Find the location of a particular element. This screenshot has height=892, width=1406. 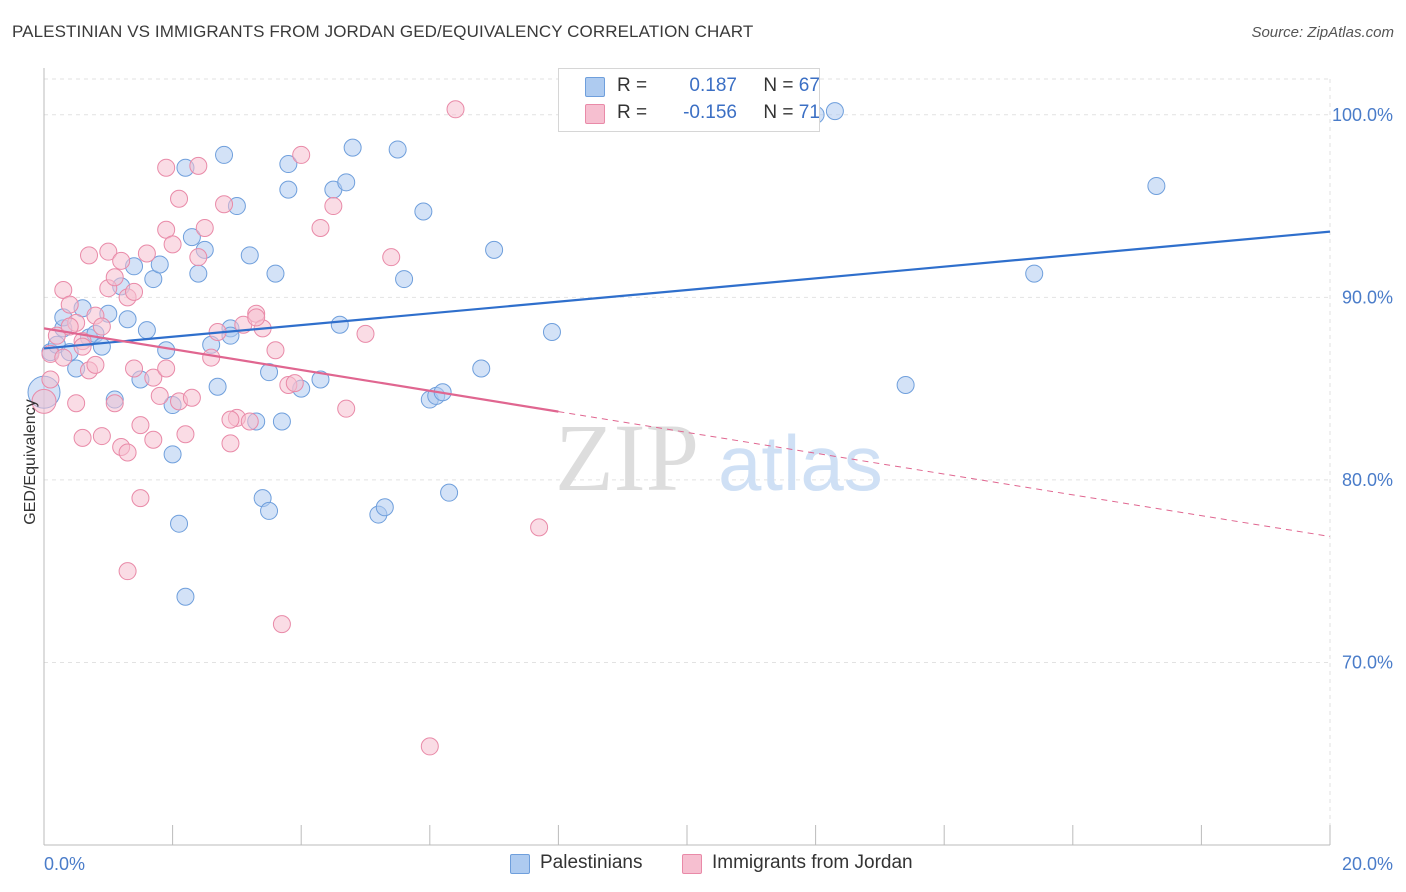

trend-line-palestinians is located at coordinates (687, 290).